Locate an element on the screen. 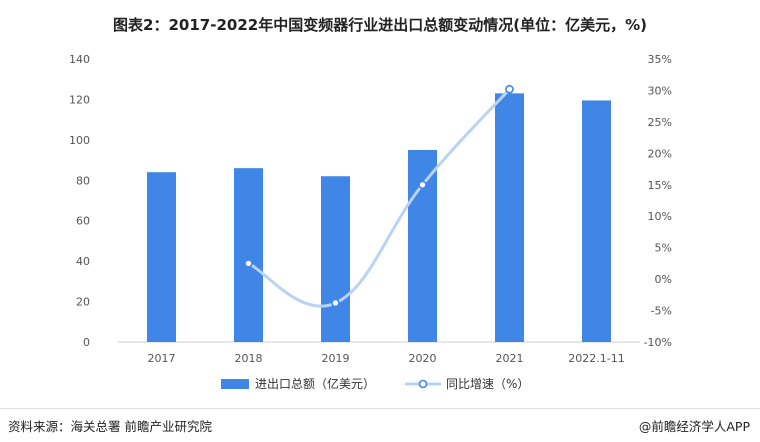  legend-swatch-point is located at coordinates (423, 384).